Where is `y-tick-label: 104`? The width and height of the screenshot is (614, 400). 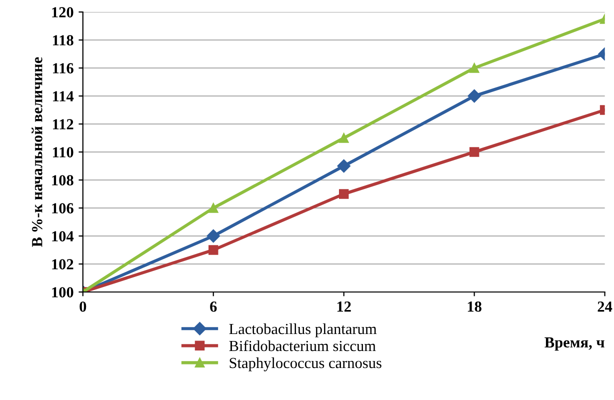
y-tick-label: 104 is located at coordinates (63, 236).